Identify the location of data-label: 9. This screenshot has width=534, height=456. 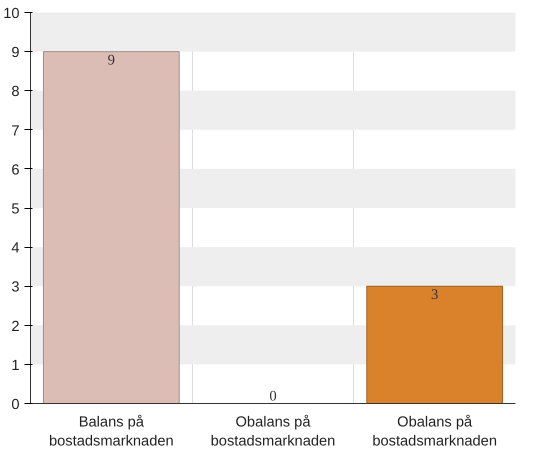
(111, 60).